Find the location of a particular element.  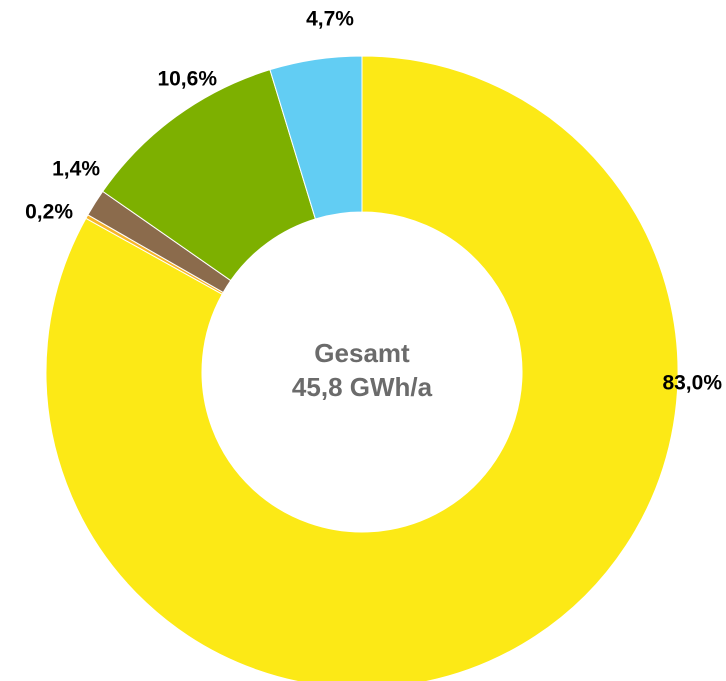

slice is located at coordinates (316, 137).